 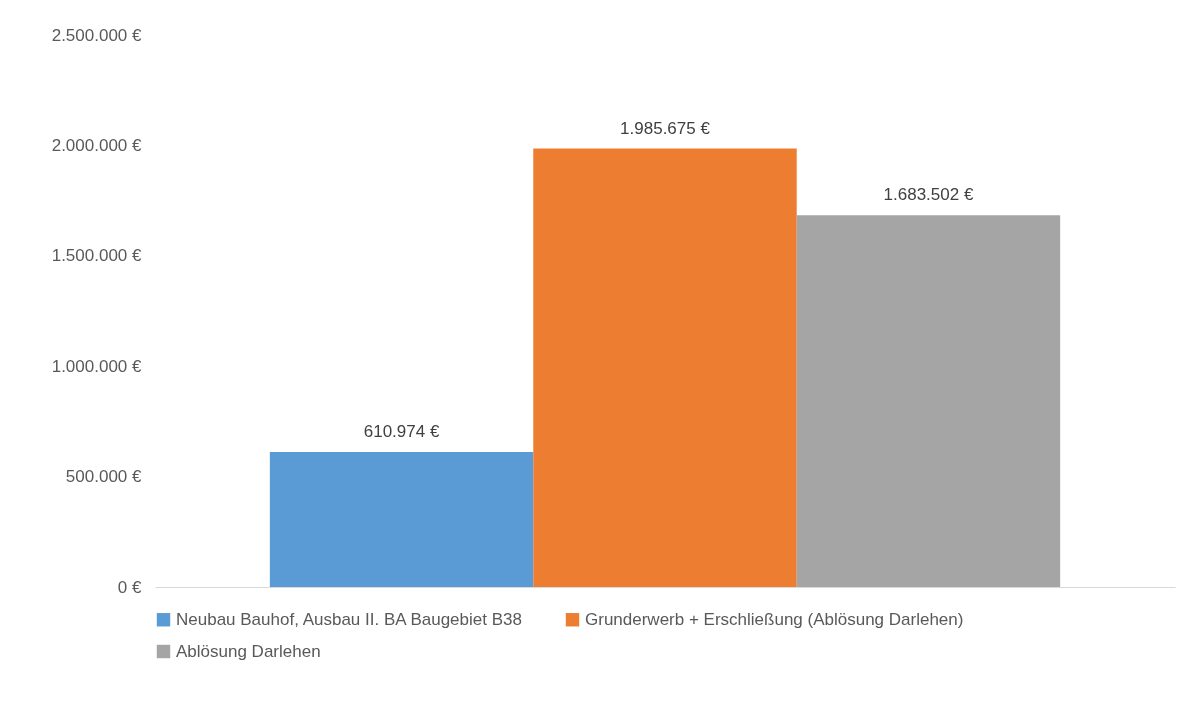 I want to click on y-tick-label: 1.500.000 €, so click(x=97, y=256).